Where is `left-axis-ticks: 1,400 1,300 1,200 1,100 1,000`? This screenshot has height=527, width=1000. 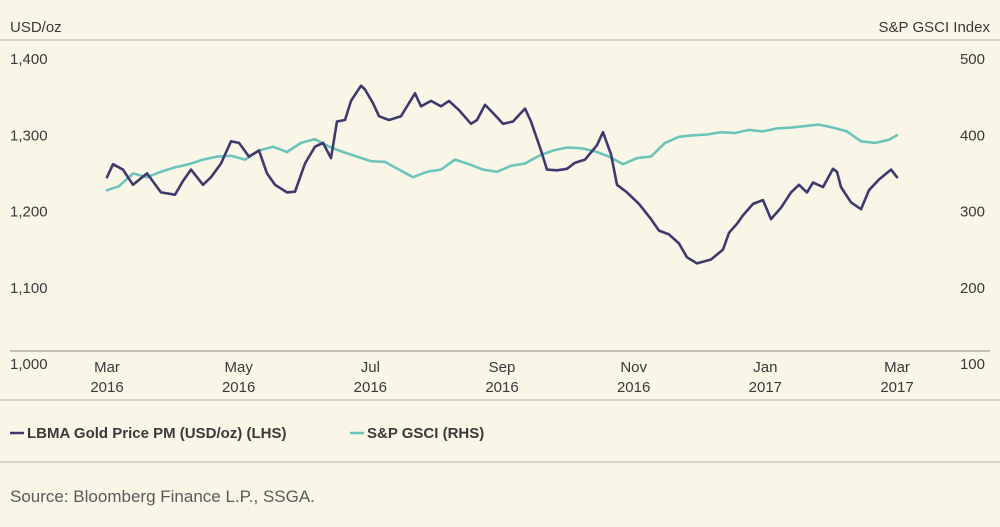
left-axis-ticks: 1,400 1,300 1,200 1,100 1,000 is located at coordinates (29, 212).